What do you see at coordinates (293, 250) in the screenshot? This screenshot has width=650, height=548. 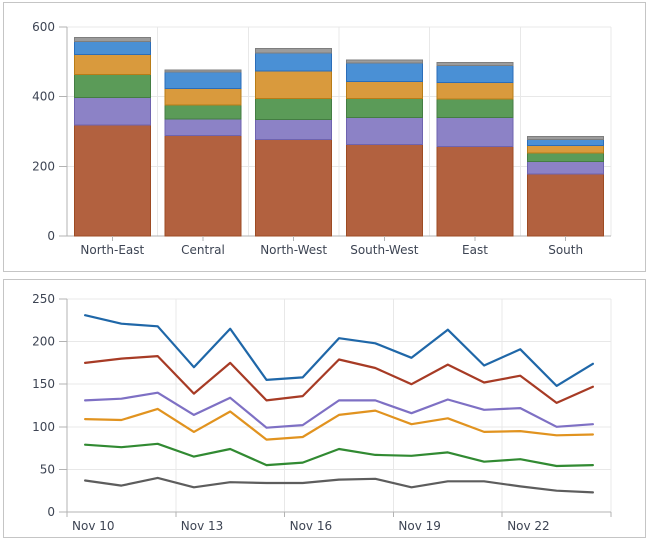 I see `category-label: North-West` at bounding box center [293, 250].